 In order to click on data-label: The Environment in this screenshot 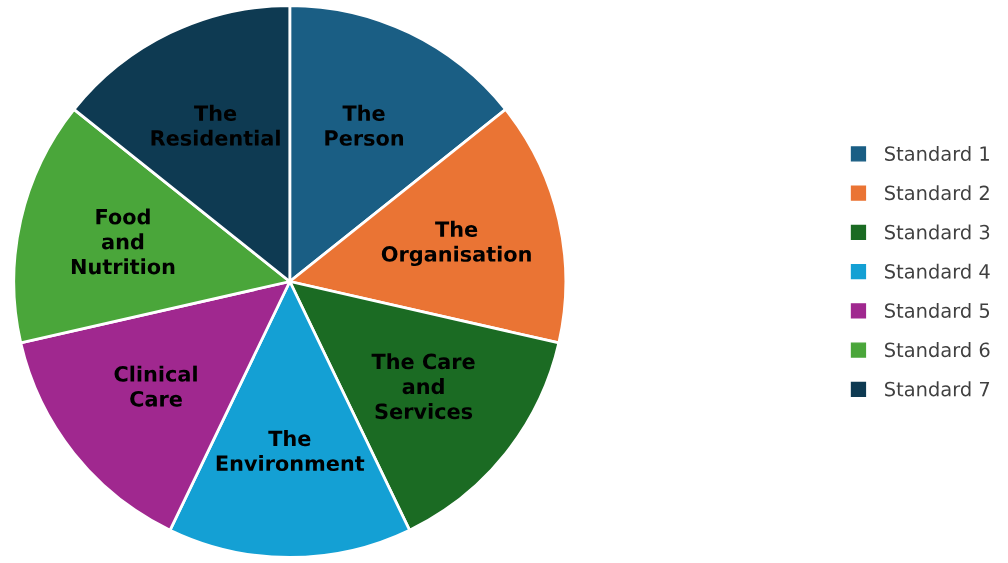, I will do `click(290, 451)`.